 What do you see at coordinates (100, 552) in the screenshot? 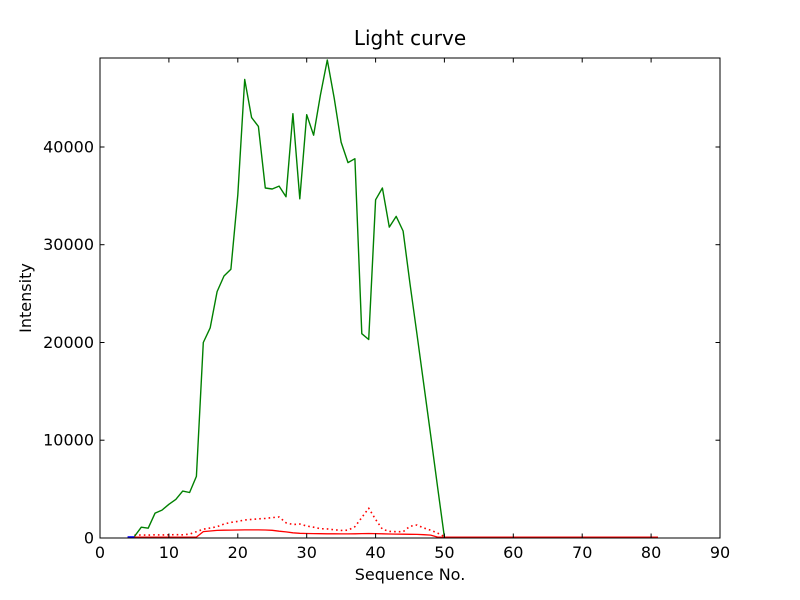
I see `x-tick-label: 0` at bounding box center [100, 552].